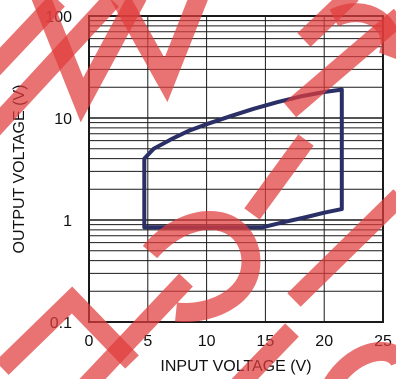 The width and height of the screenshot is (396, 379). What do you see at coordinates (67, 221) in the screenshot?
I see `y-tick-label: 1` at bounding box center [67, 221].